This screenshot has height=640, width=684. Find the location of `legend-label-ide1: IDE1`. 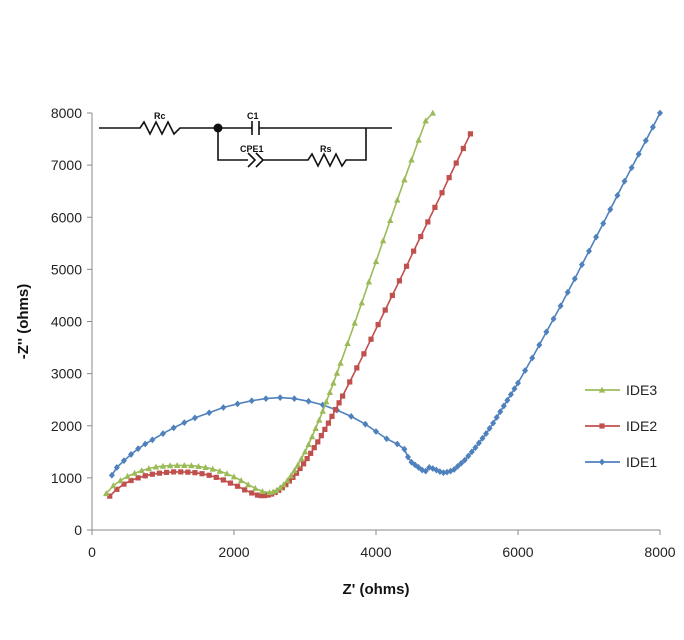

legend-label-ide1: IDE1 is located at coordinates (641, 462).